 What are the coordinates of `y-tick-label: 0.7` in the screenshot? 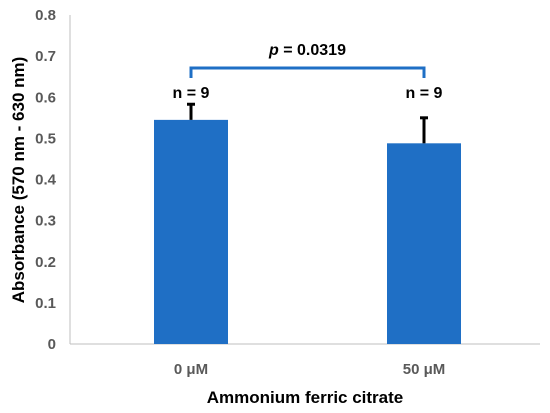 It's located at (45, 56).